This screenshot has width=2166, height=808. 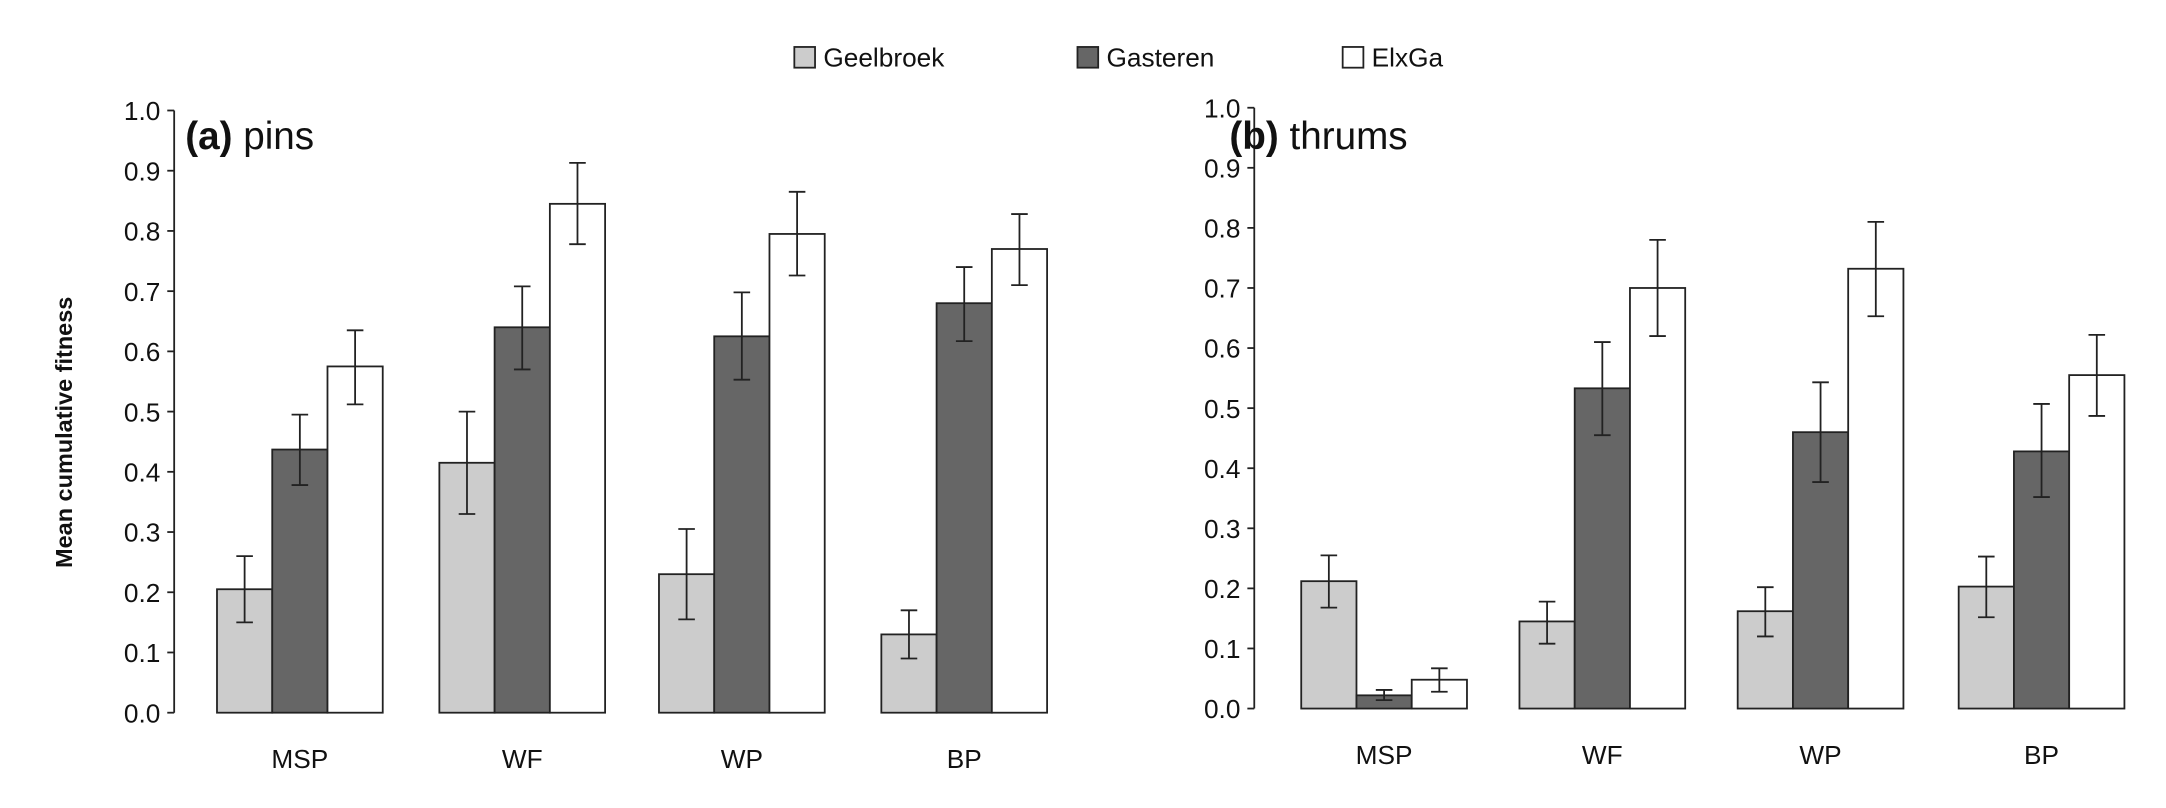 I want to click on bar-elxga-msp, so click(x=355, y=539).